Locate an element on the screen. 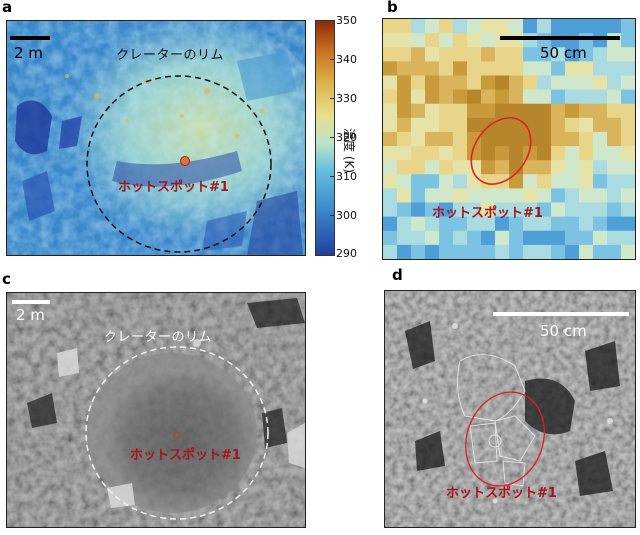  panel-a-rim-label: クレーターのリム is located at coordinates (170, 55).